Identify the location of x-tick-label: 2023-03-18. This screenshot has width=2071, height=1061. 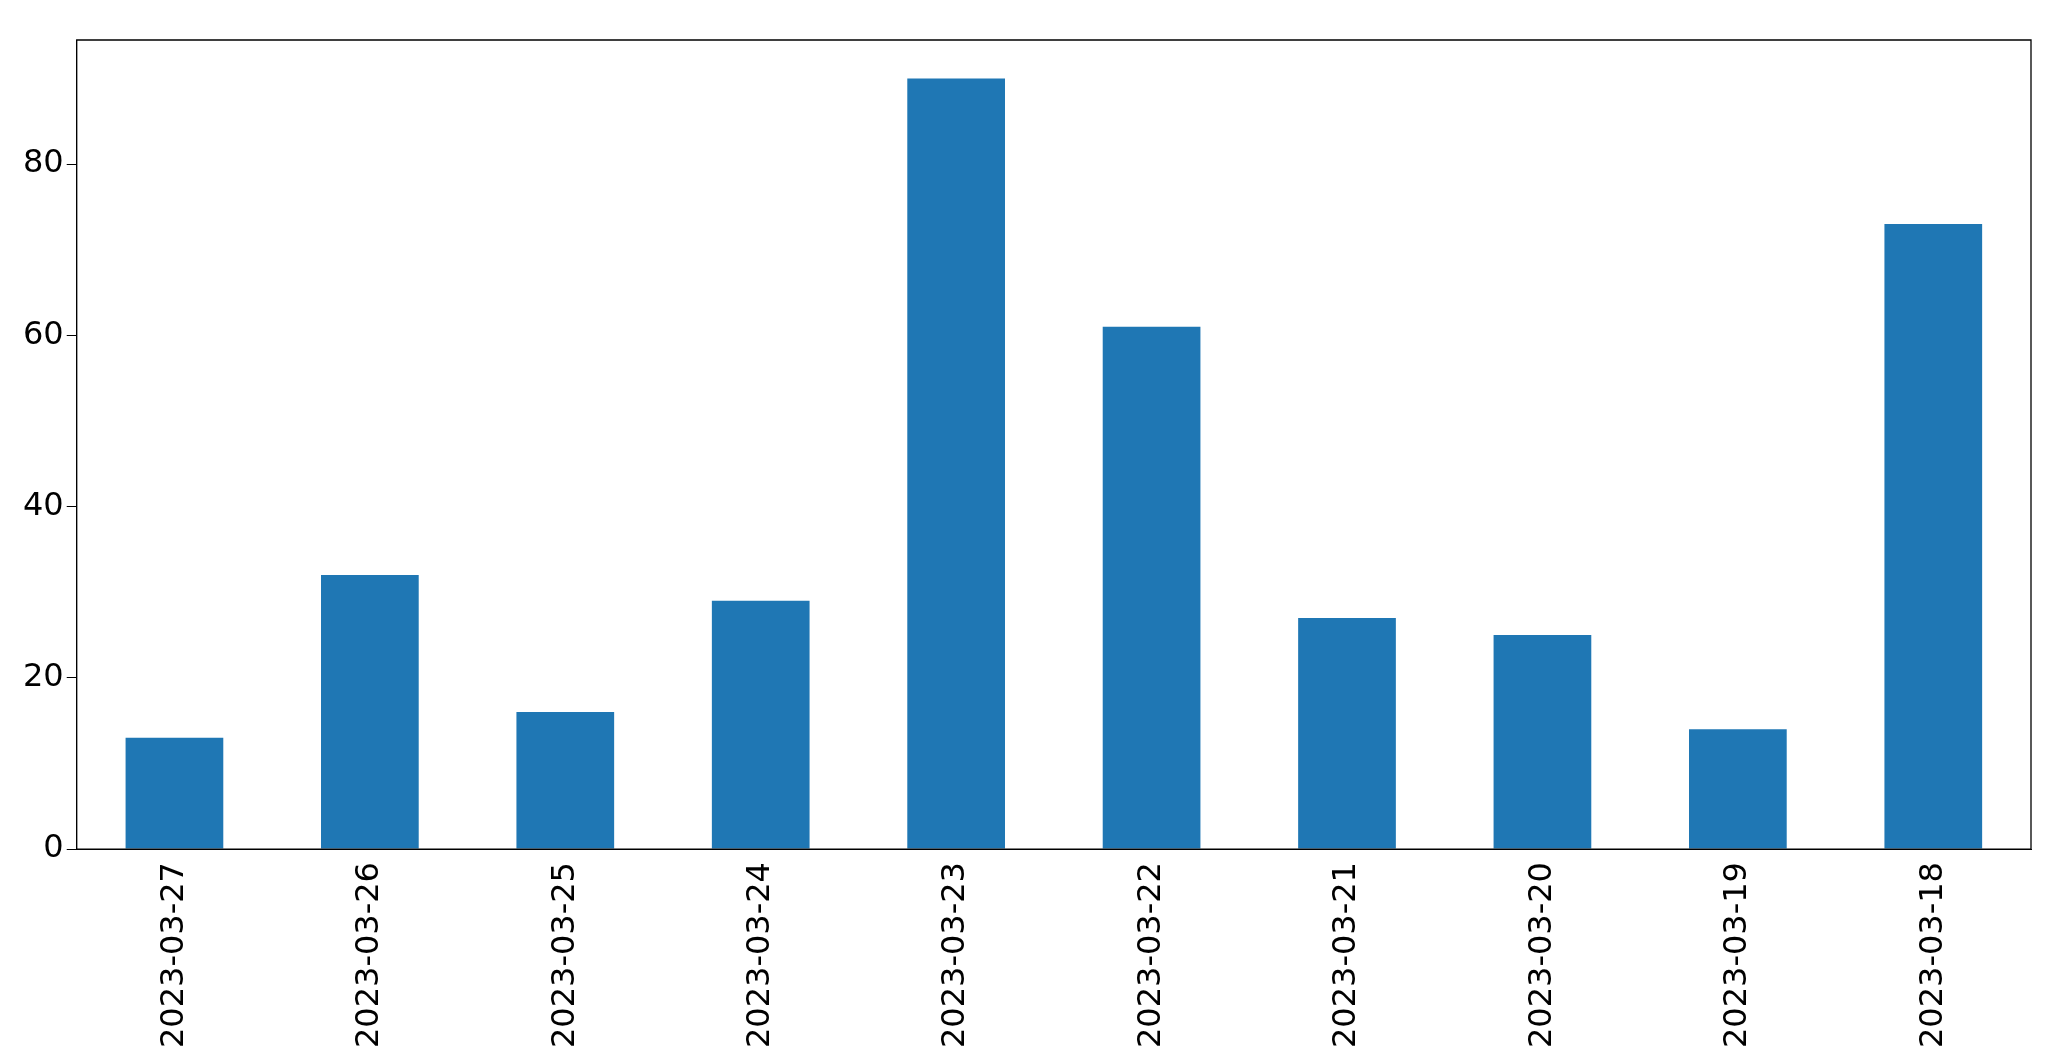
(1930, 955).